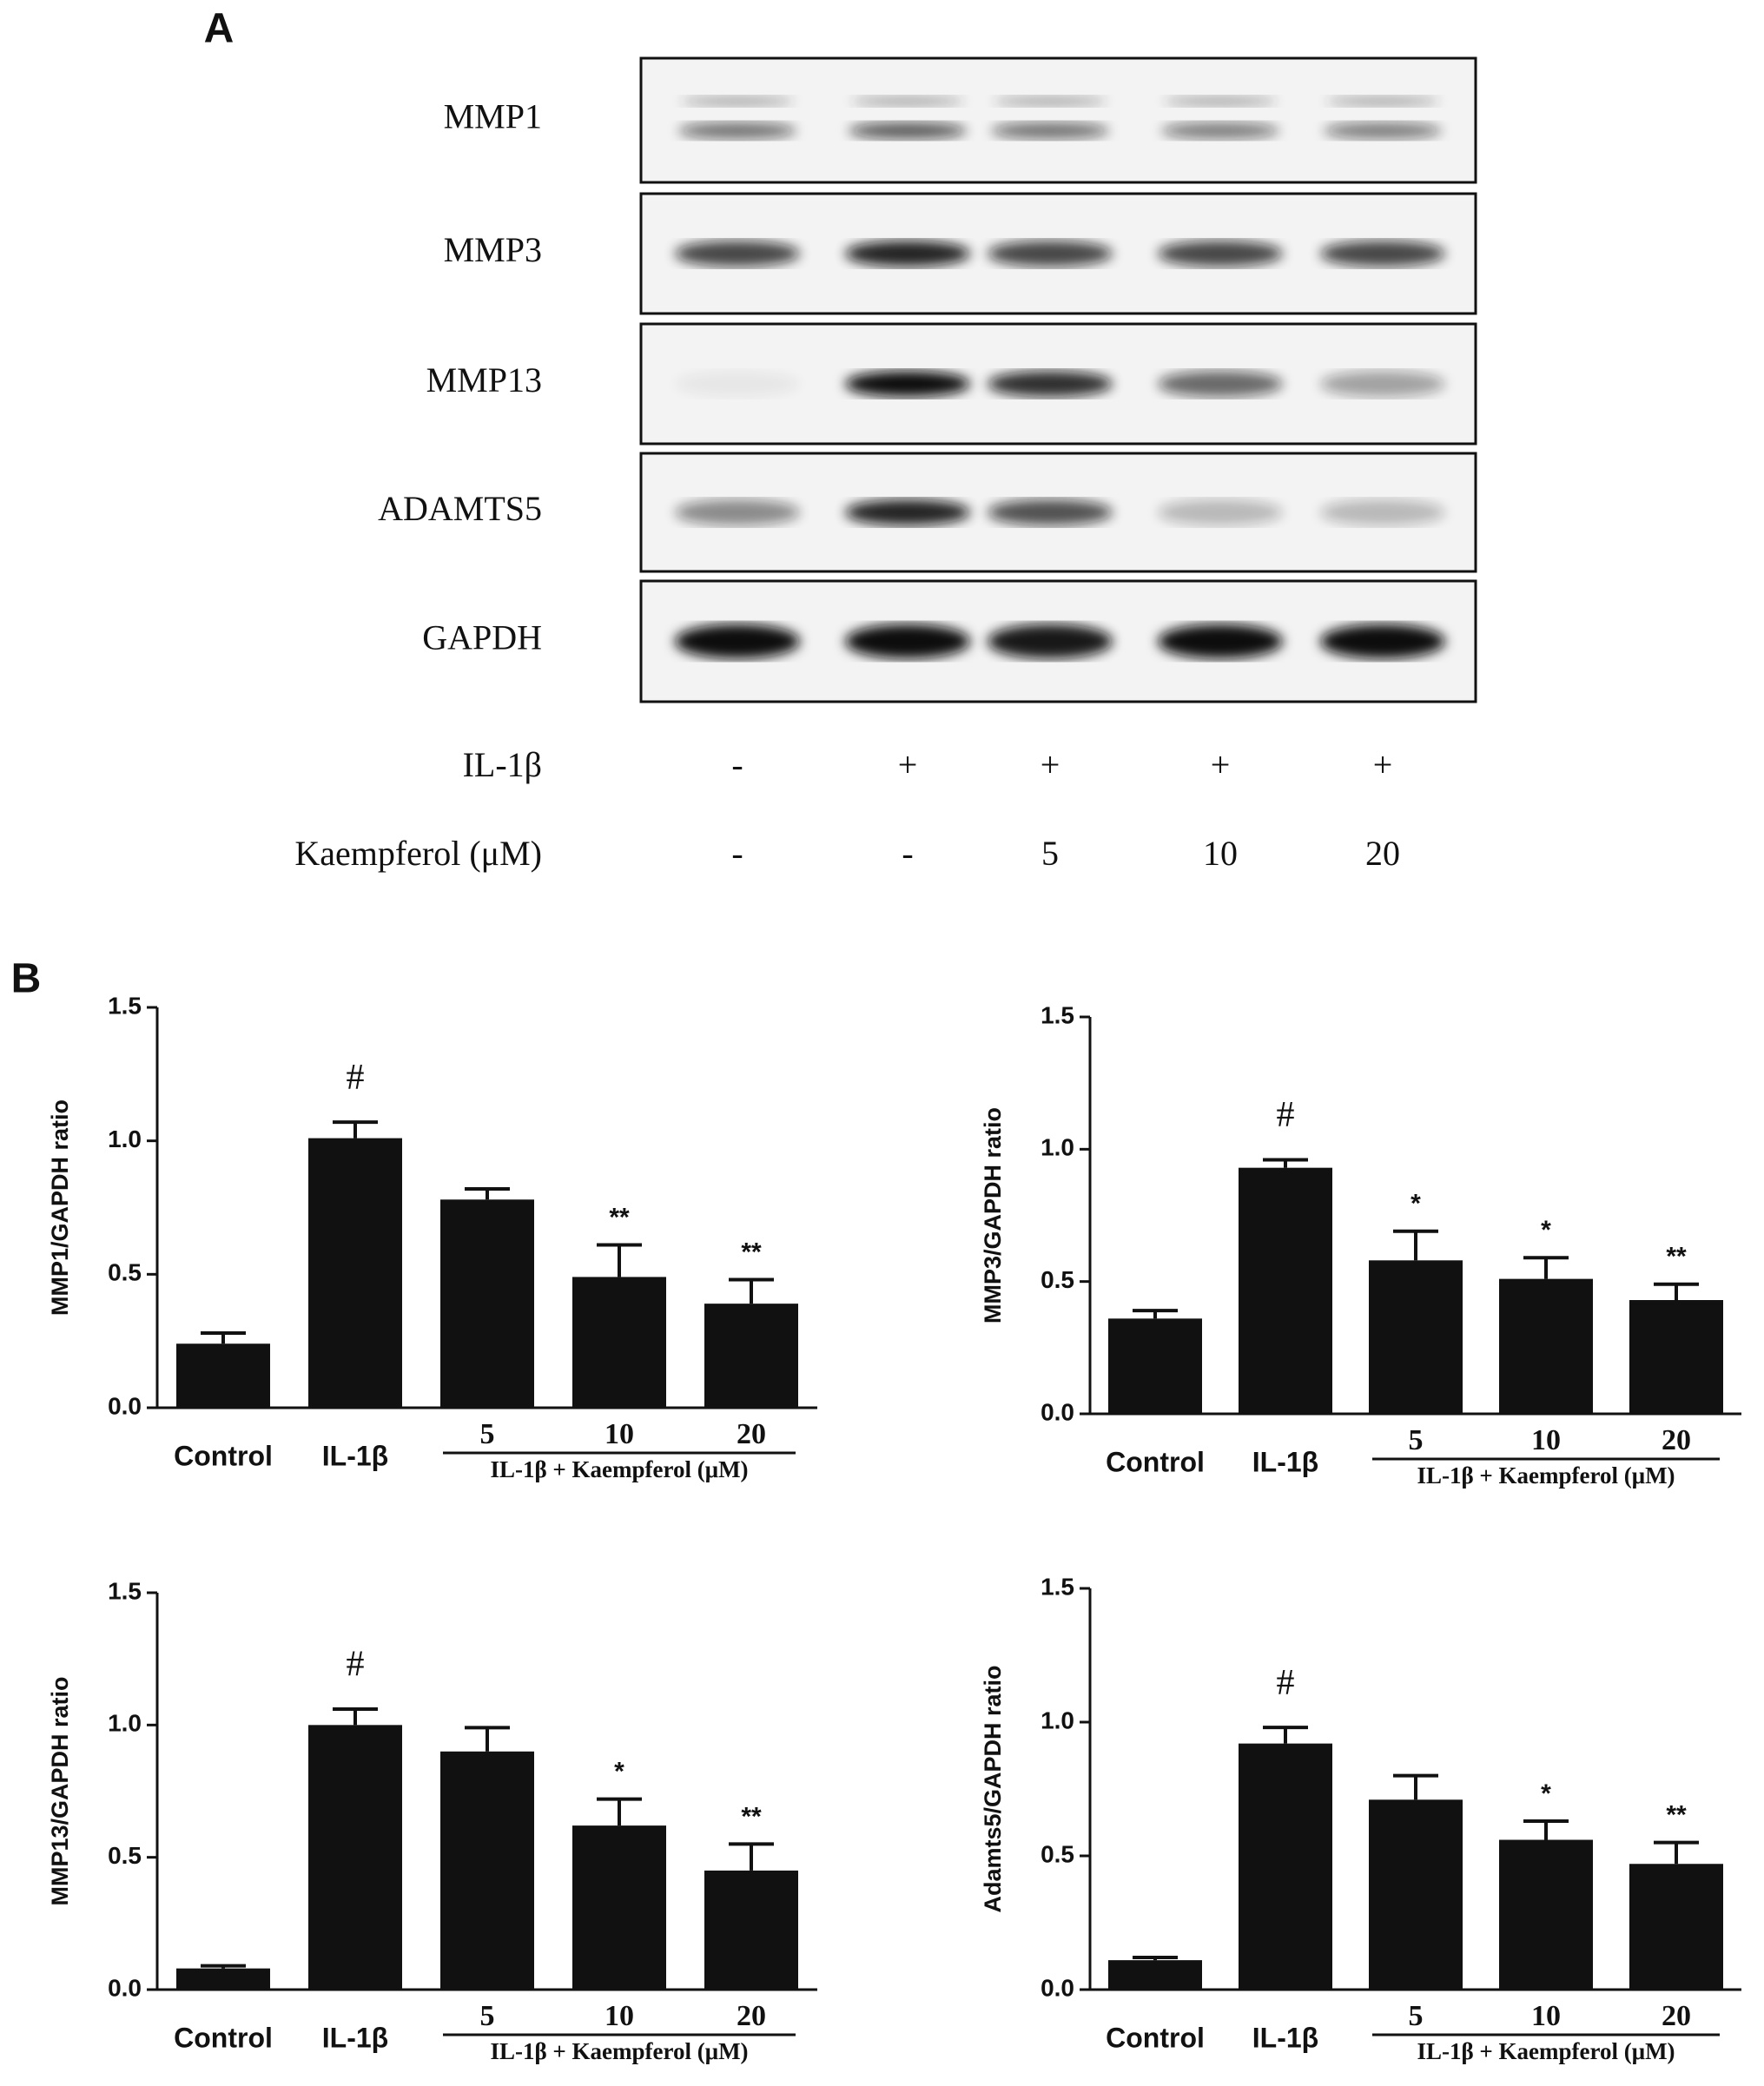 Image resolution: width=1764 pixels, height=2086 pixels. What do you see at coordinates (1050, 854) in the screenshot?
I see `treatment-value: 5` at bounding box center [1050, 854].